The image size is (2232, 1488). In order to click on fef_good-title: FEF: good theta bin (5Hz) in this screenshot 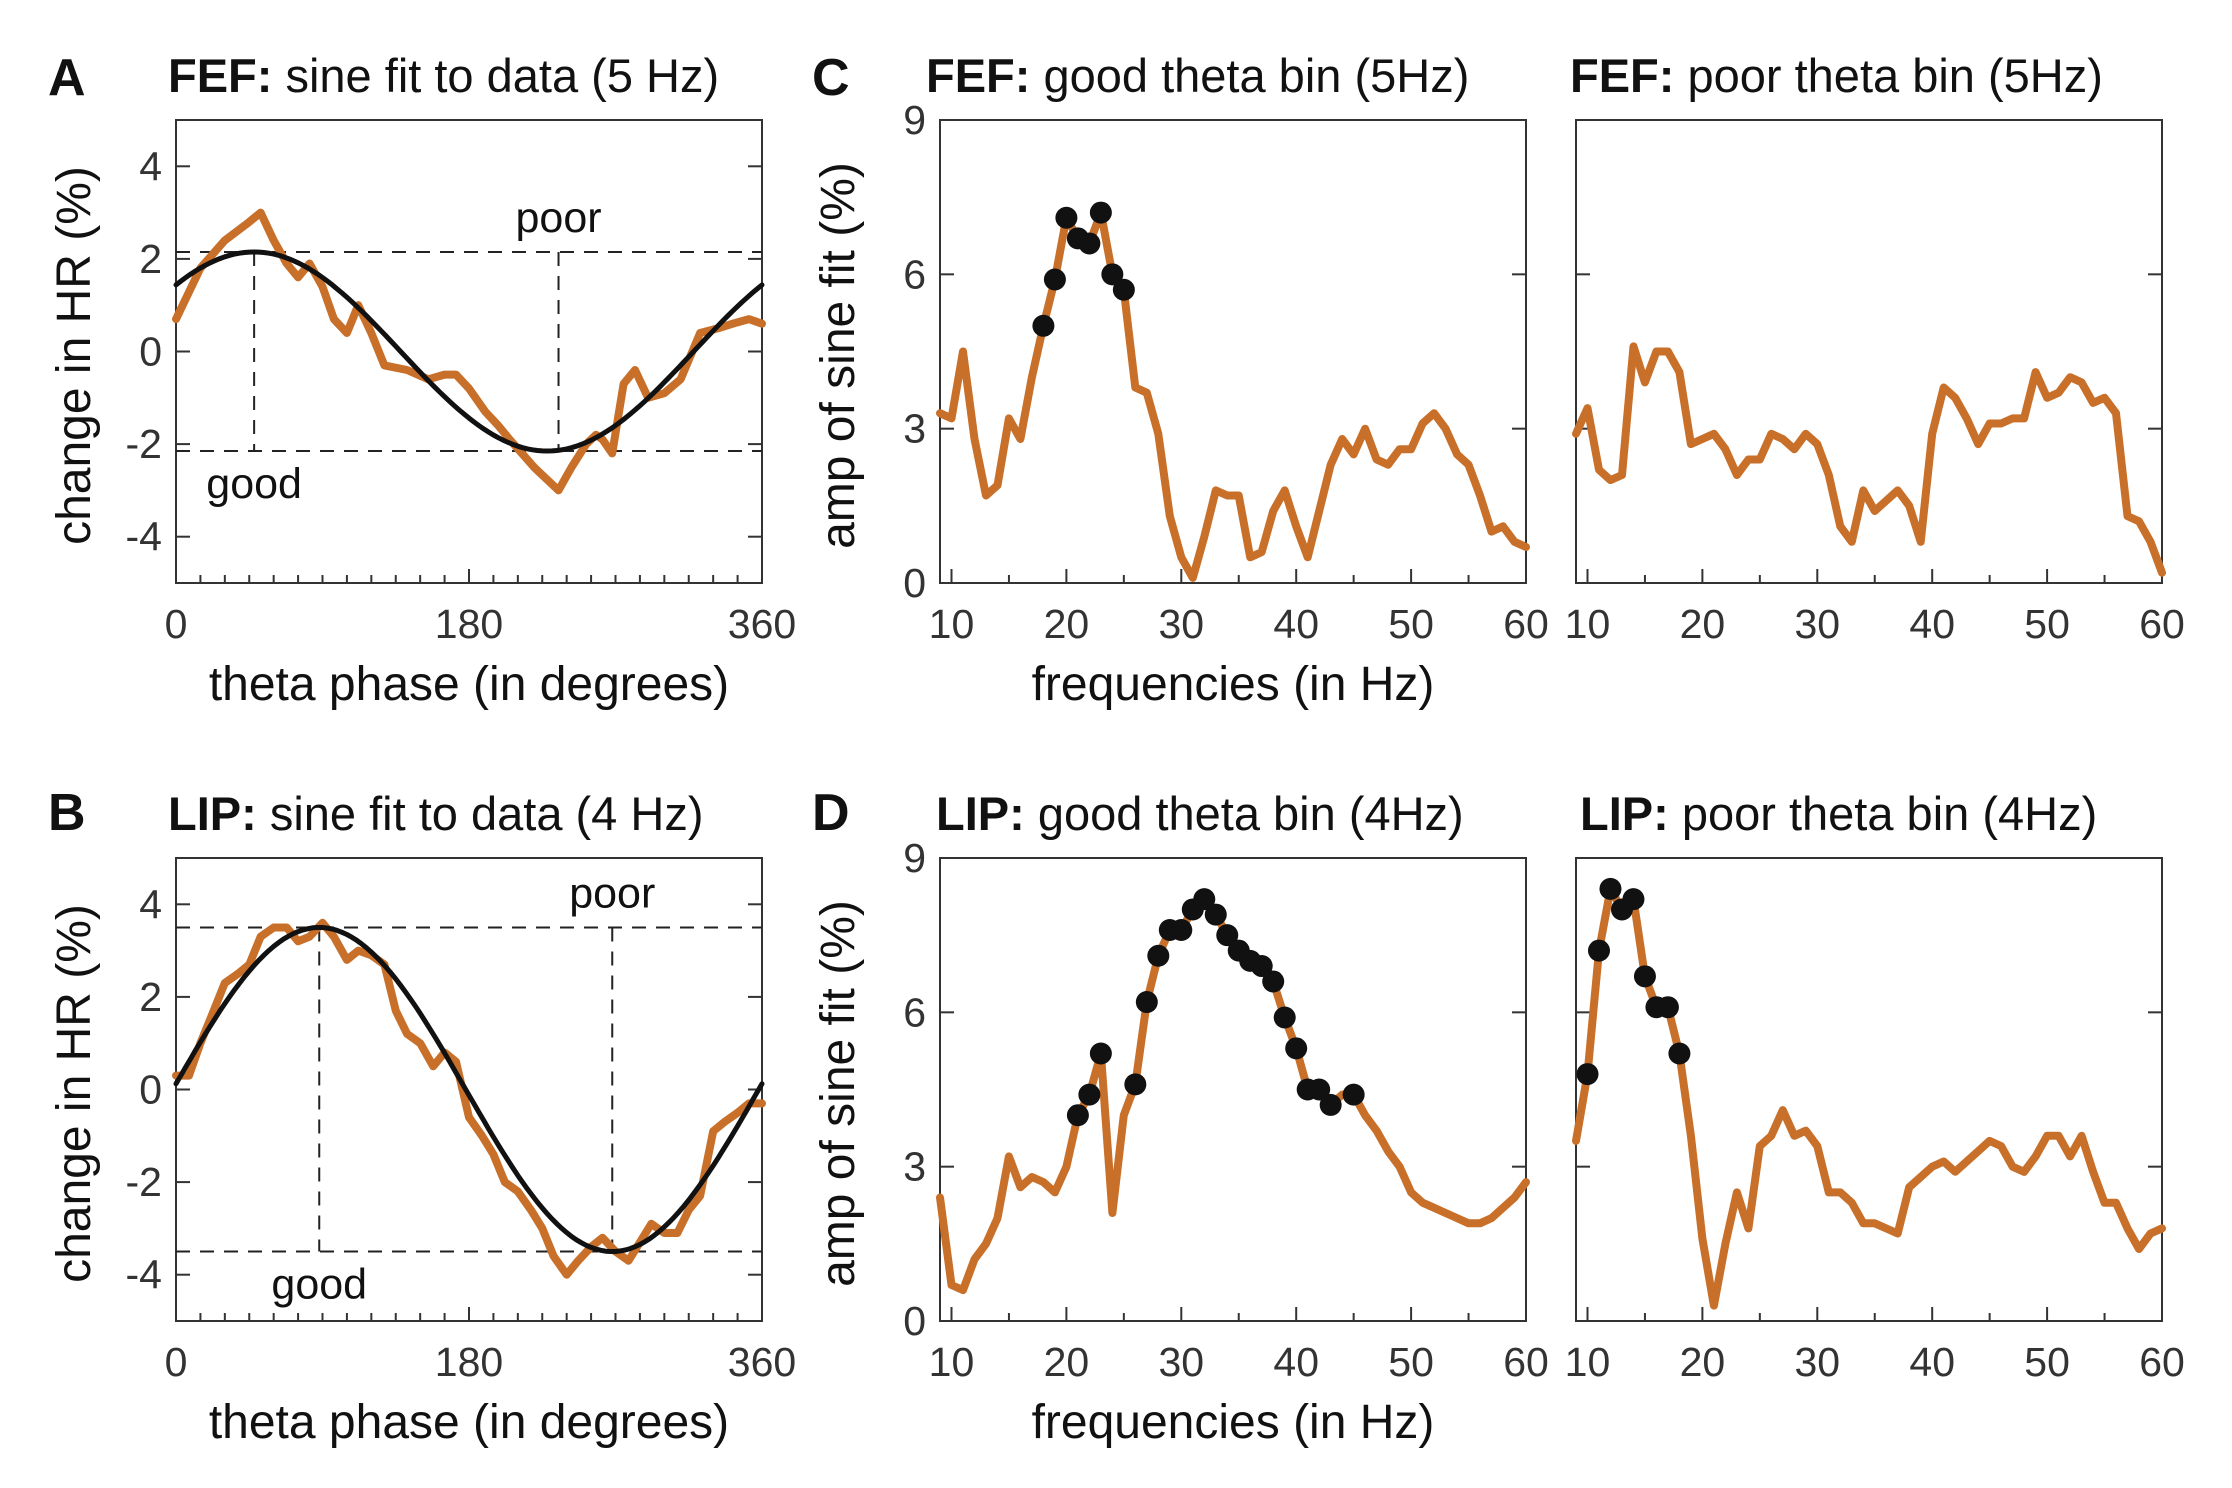, I will do `click(1197, 75)`.